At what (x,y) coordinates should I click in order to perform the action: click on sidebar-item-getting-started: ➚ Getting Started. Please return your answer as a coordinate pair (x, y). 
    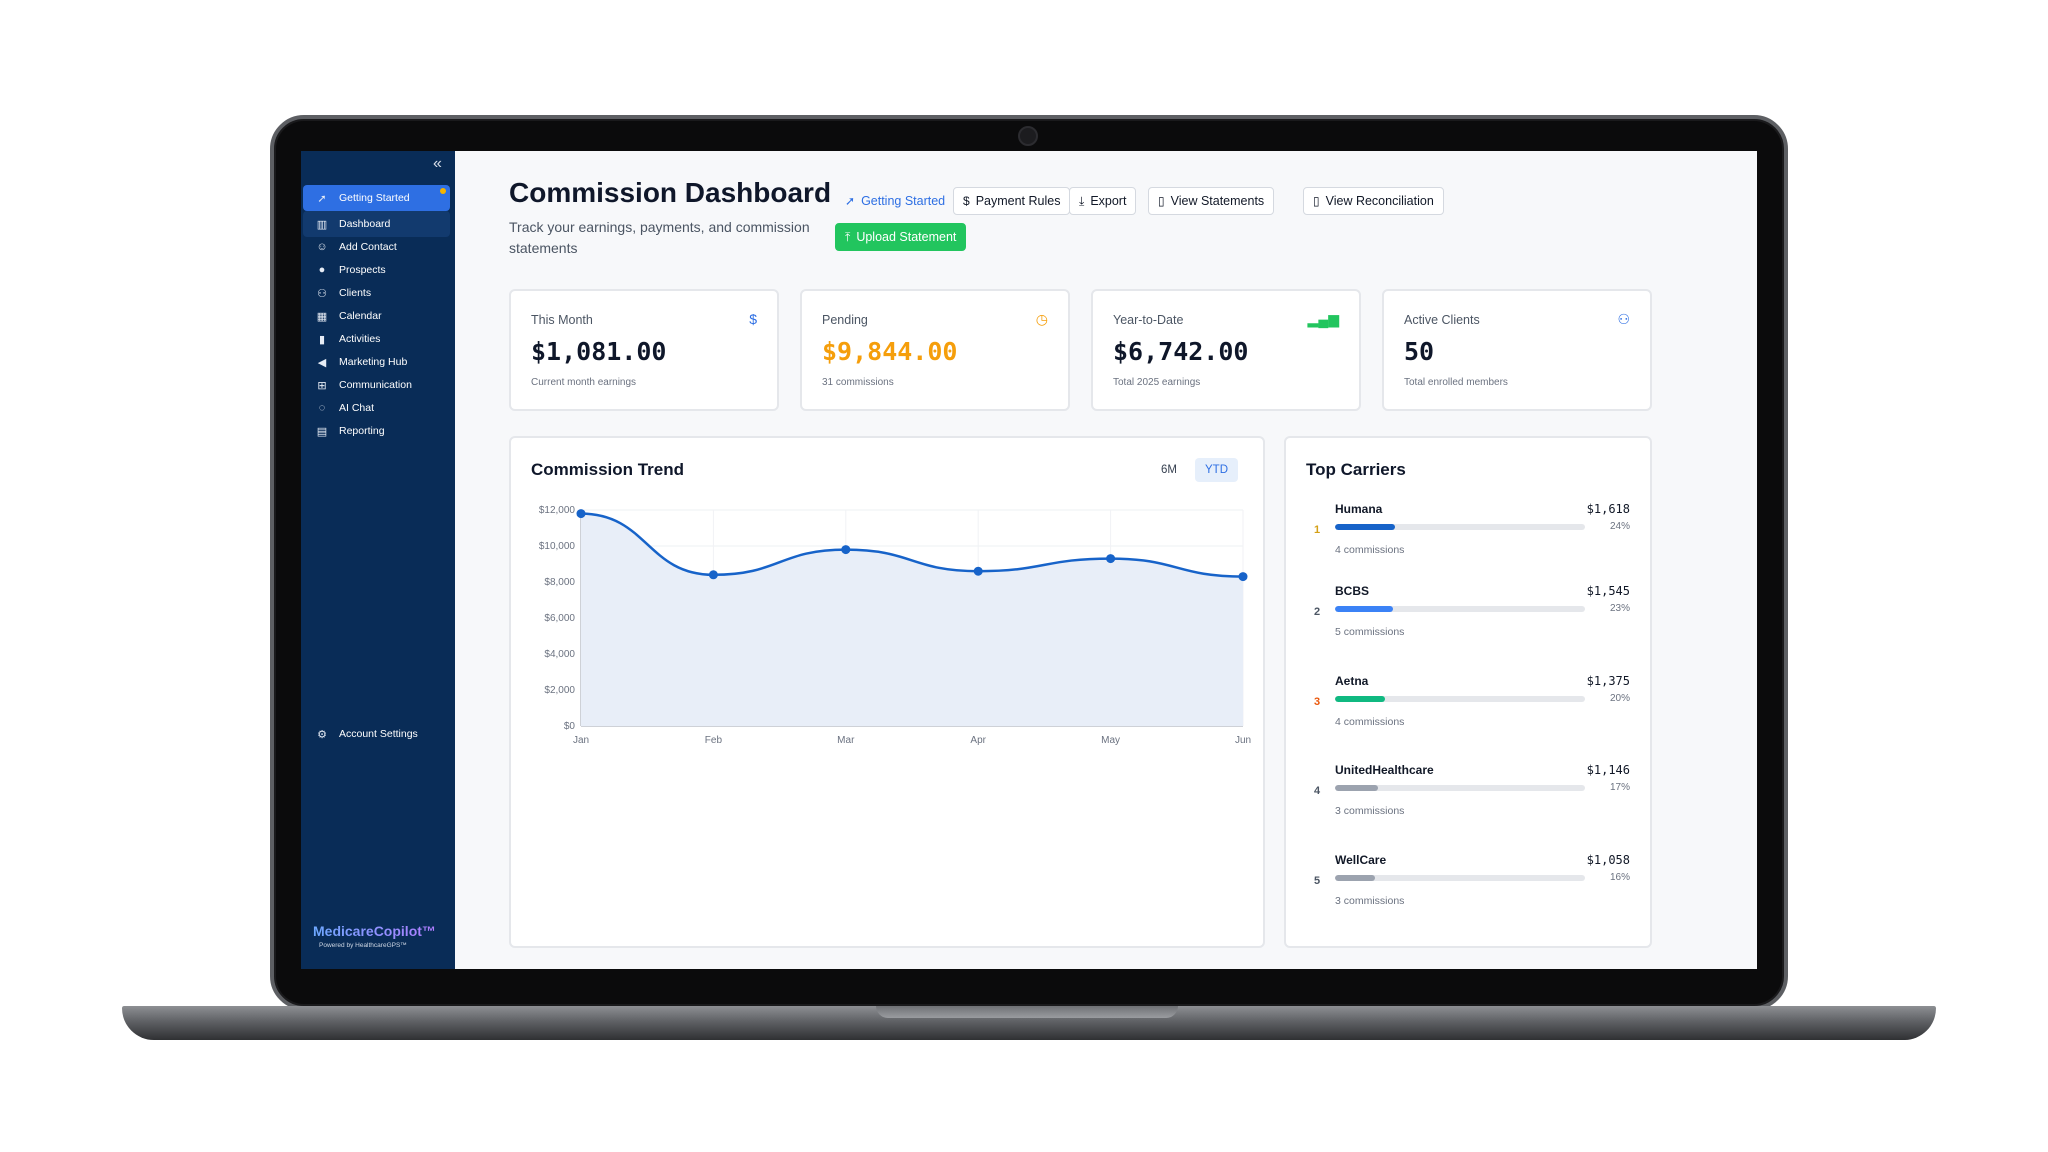
    Looking at the image, I should click on (376, 198).